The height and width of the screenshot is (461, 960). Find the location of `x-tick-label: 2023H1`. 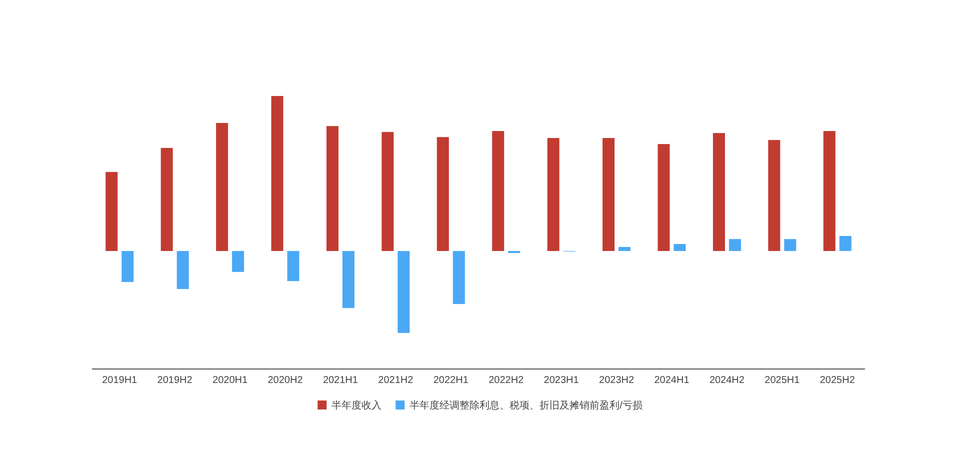

x-tick-label: 2023H1 is located at coordinates (562, 380).